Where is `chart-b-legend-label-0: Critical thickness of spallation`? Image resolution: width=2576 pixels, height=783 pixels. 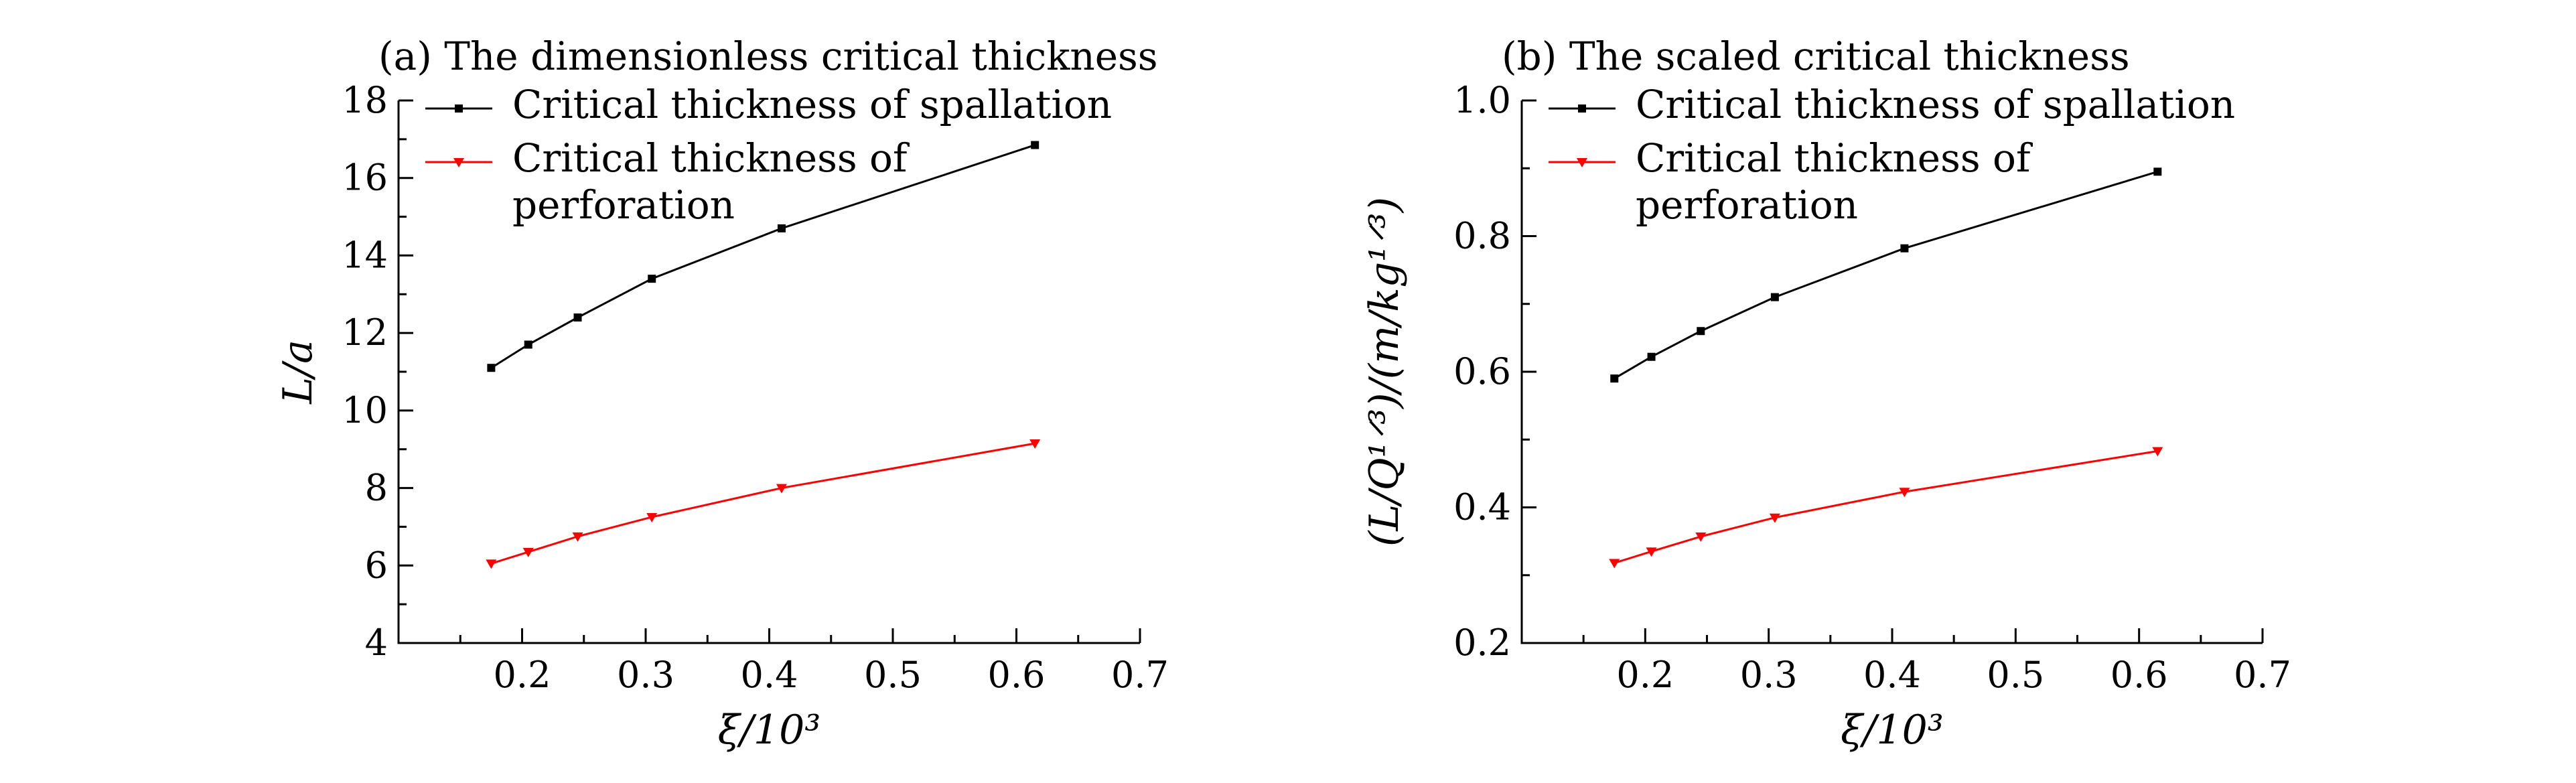
chart-b-legend-label-0: Critical thickness of spallation is located at coordinates (1935, 104).